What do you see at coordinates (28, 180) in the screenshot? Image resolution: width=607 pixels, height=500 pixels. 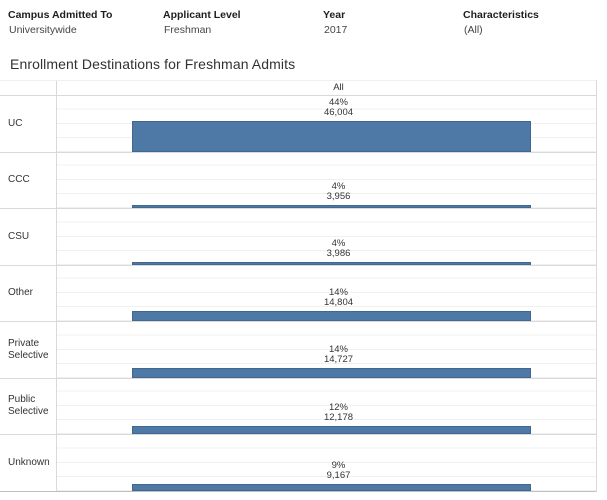 I see `category-label: CCC` at bounding box center [28, 180].